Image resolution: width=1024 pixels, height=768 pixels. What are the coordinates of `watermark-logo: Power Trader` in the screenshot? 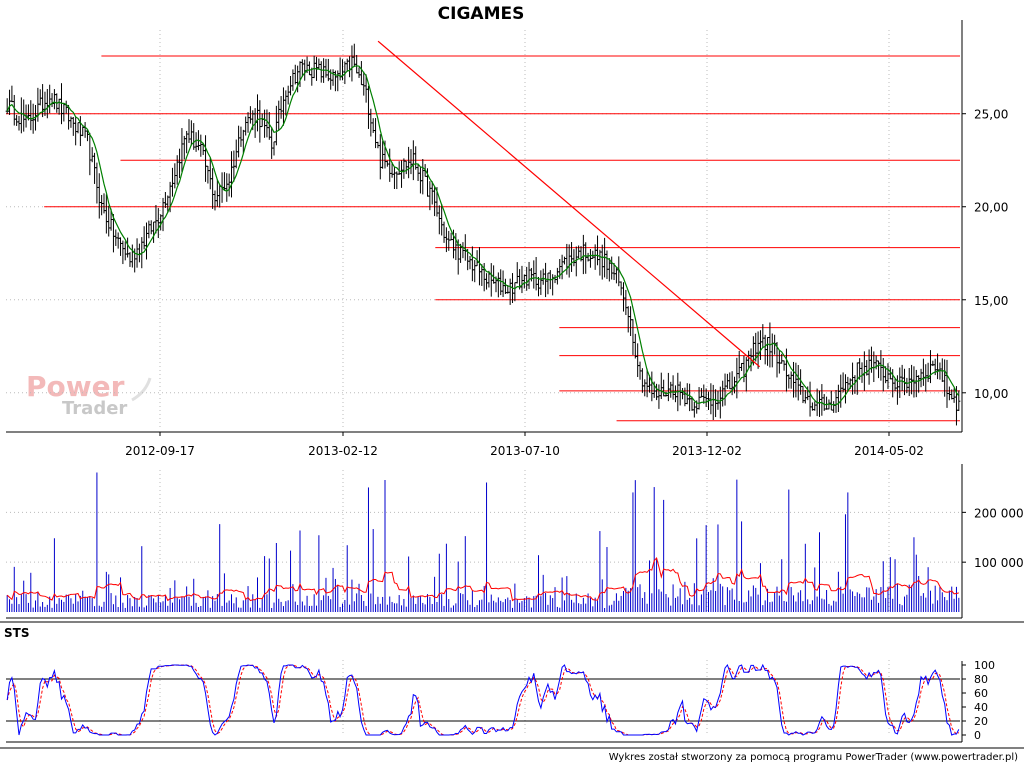 It's located at (89, 394).